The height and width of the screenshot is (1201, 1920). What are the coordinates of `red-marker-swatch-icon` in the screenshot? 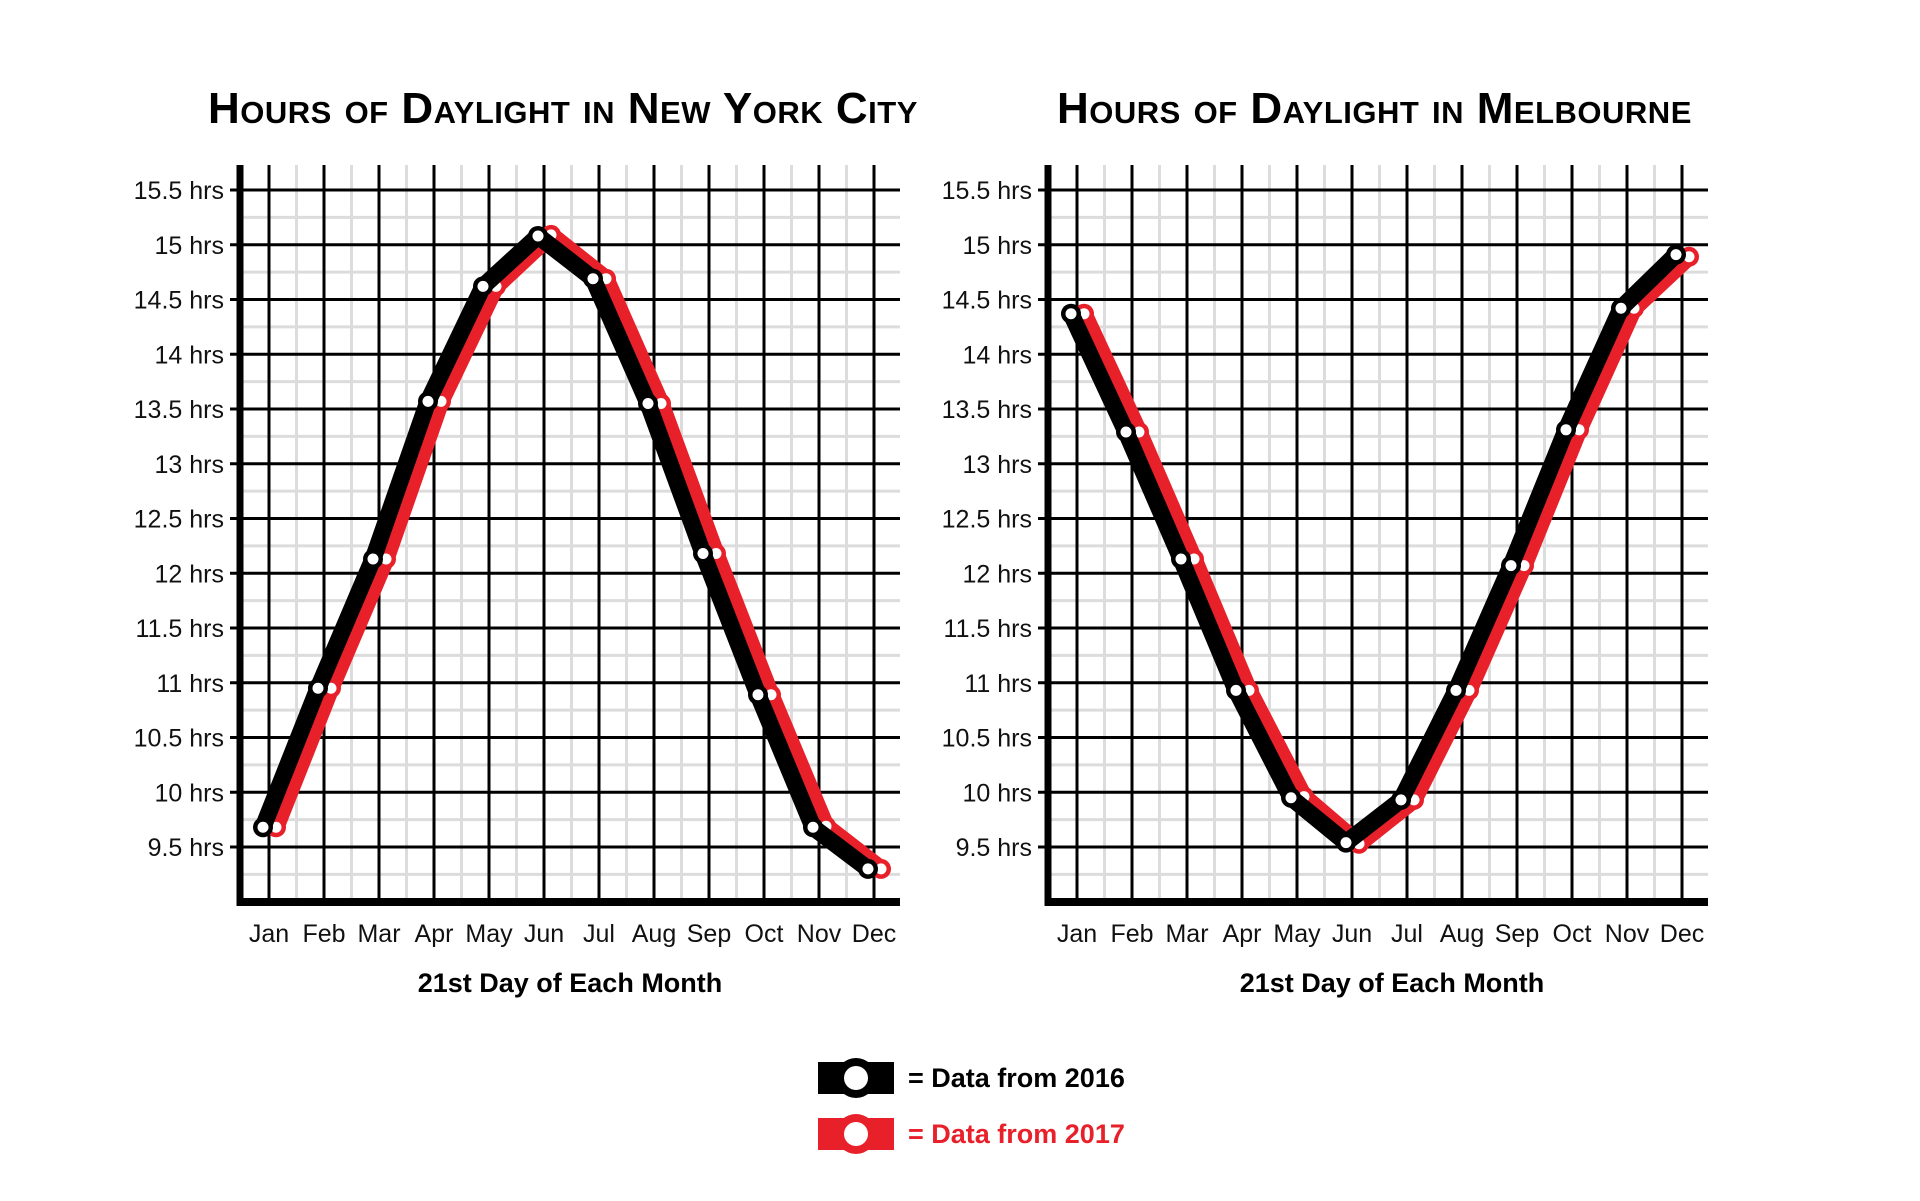 It's located at (856, 1134).